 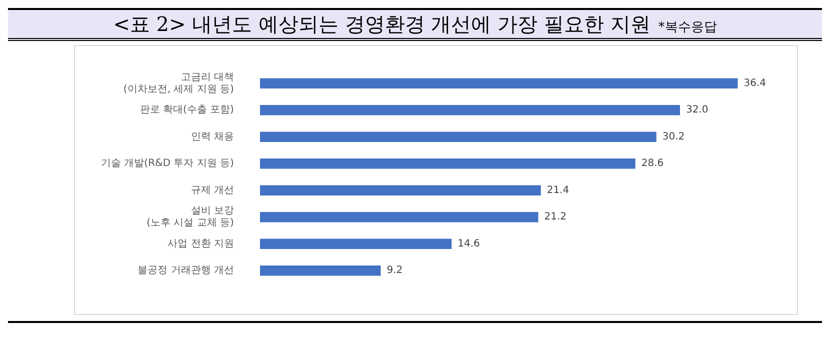 What do you see at coordinates (186, 270) in the screenshot?
I see `y-tick-label: 불공정 거래관행 개선` at bounding box center [186, 270].